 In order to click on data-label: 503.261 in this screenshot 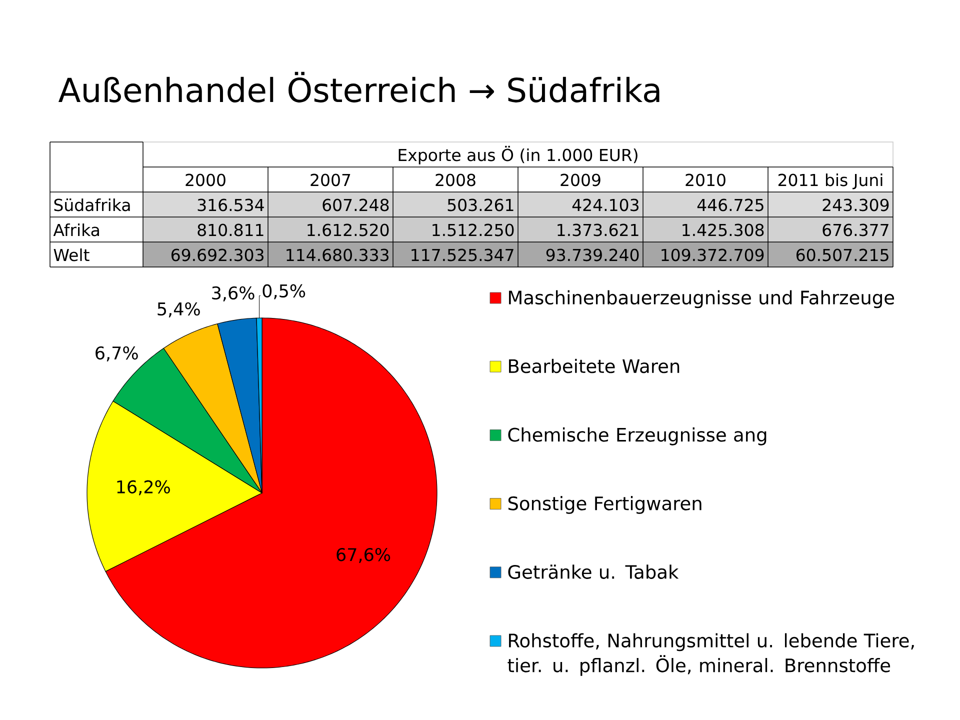, I will do `click(481, 205)`.